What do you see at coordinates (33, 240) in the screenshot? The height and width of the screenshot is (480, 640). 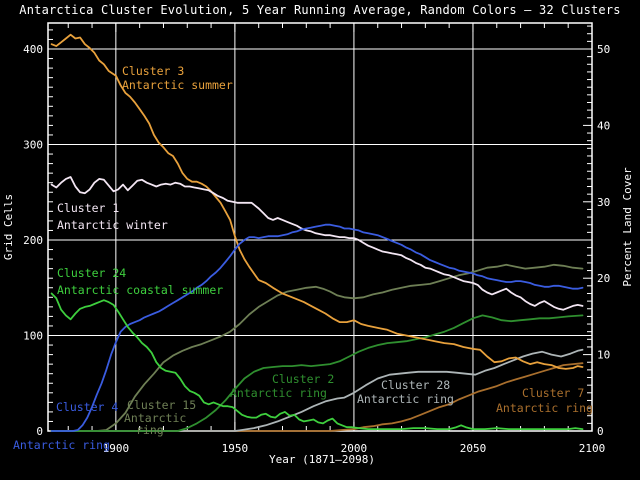 I see `y-left-tick-label: 200` at bounding box center [33, 240].